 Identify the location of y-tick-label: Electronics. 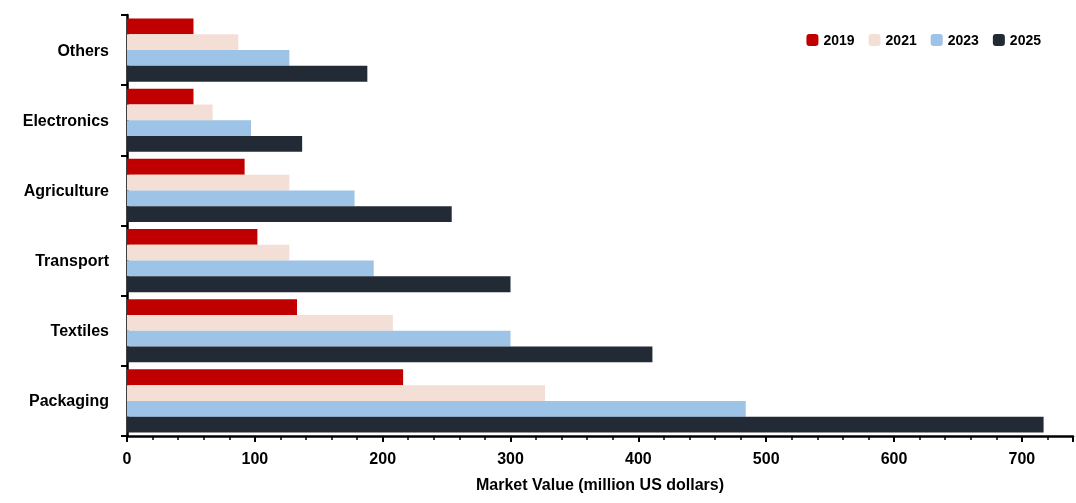
(66, 120).